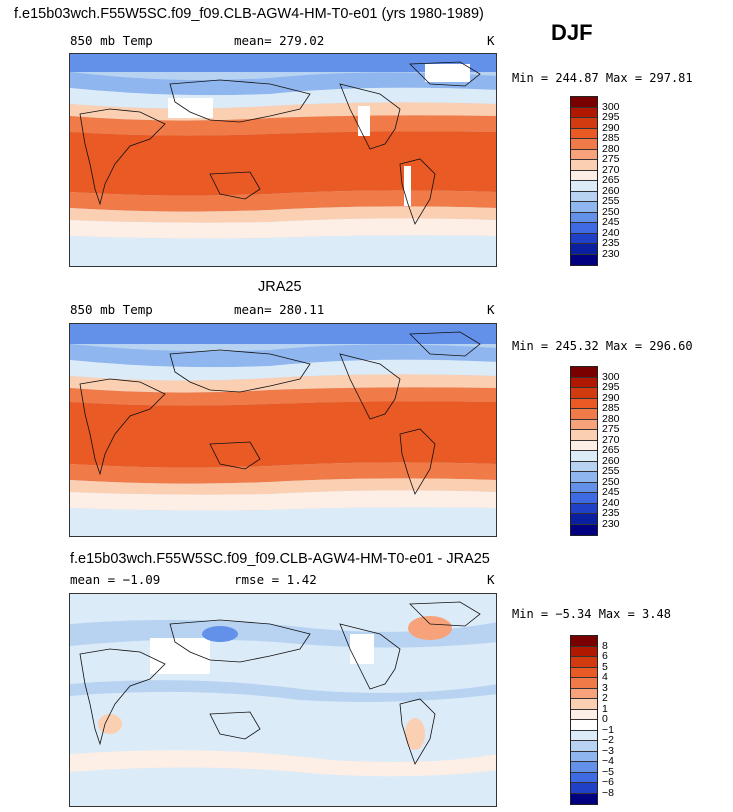 Image resolution: width=733 pixels, height=812 pixels. I want to click on panel2-field-label: 850 mb Temp, so click(111, 309).